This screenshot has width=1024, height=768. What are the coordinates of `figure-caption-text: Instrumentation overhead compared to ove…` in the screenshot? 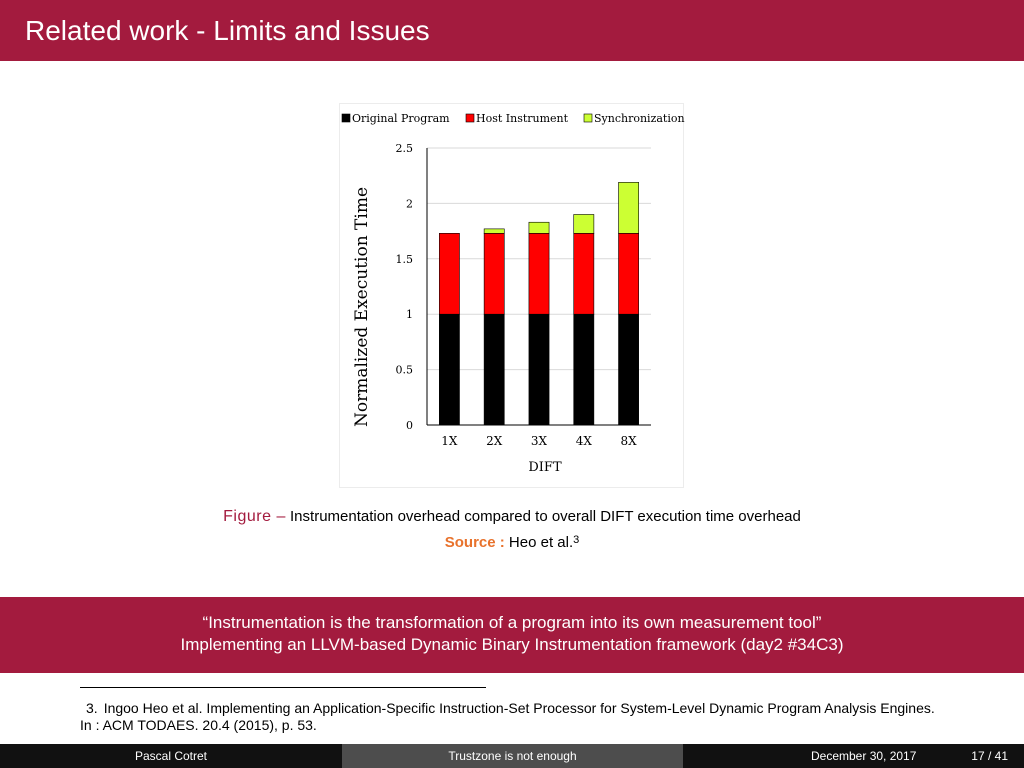 It's located at (545, 516).